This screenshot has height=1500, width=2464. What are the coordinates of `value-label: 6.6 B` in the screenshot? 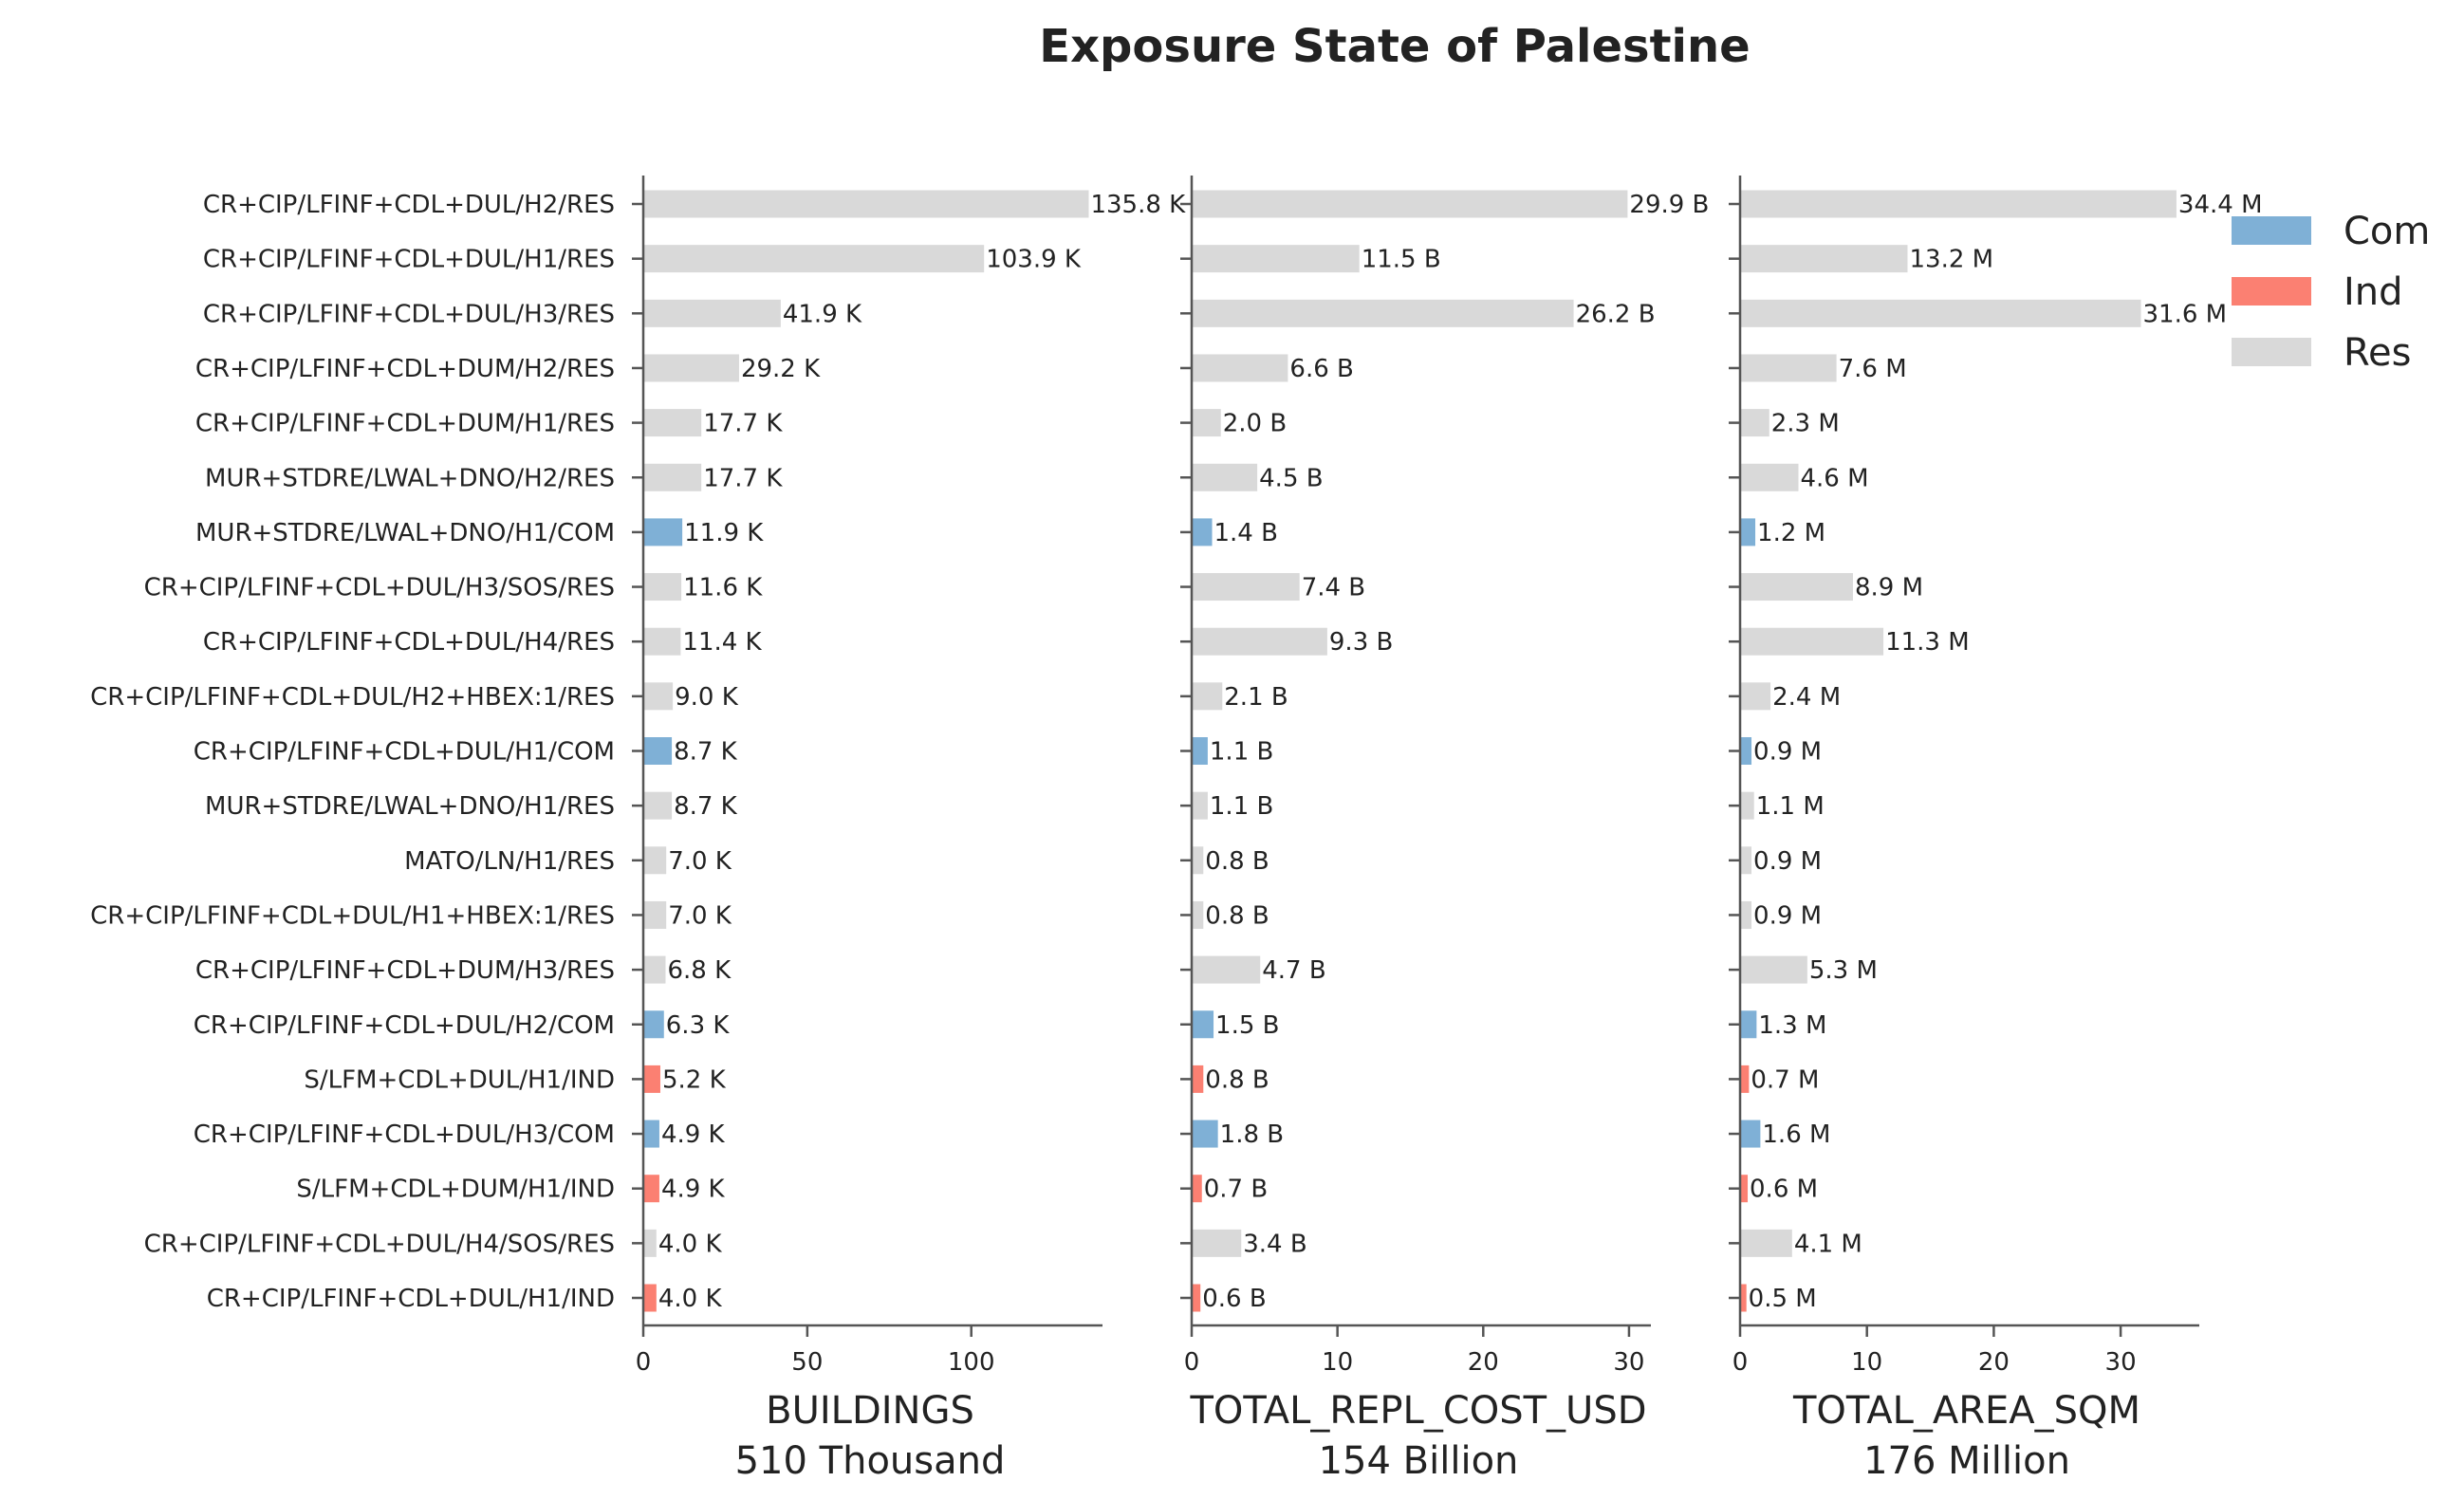 It's located at (1321, 369).